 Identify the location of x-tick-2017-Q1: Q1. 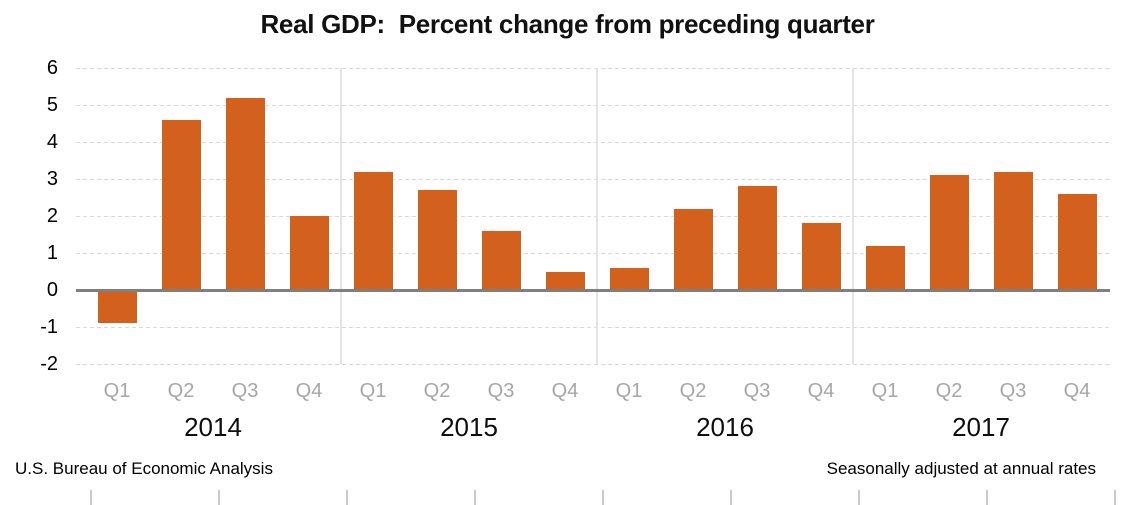
(885, 391).